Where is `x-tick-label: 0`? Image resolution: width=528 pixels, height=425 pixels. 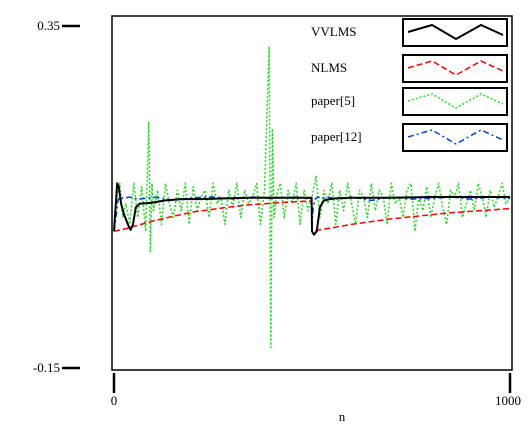
x-tick-label: 0 is located at coordinates (114, 400).